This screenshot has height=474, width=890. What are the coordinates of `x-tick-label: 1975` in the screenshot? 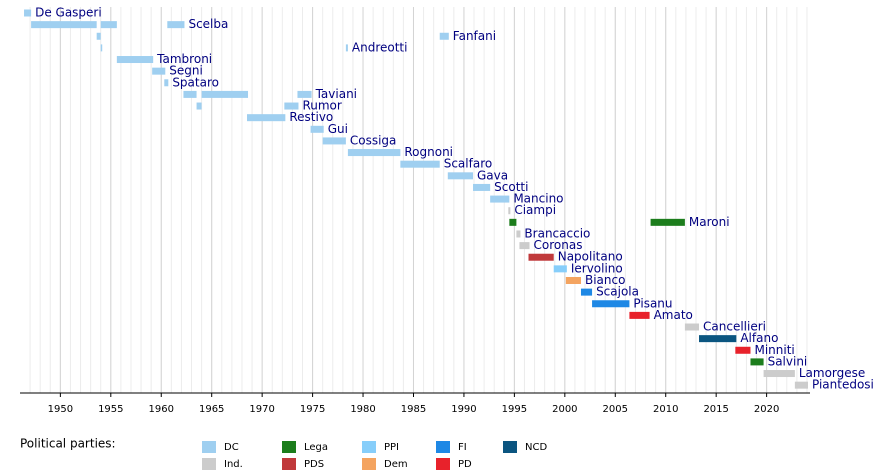 It's located at (312, 409).